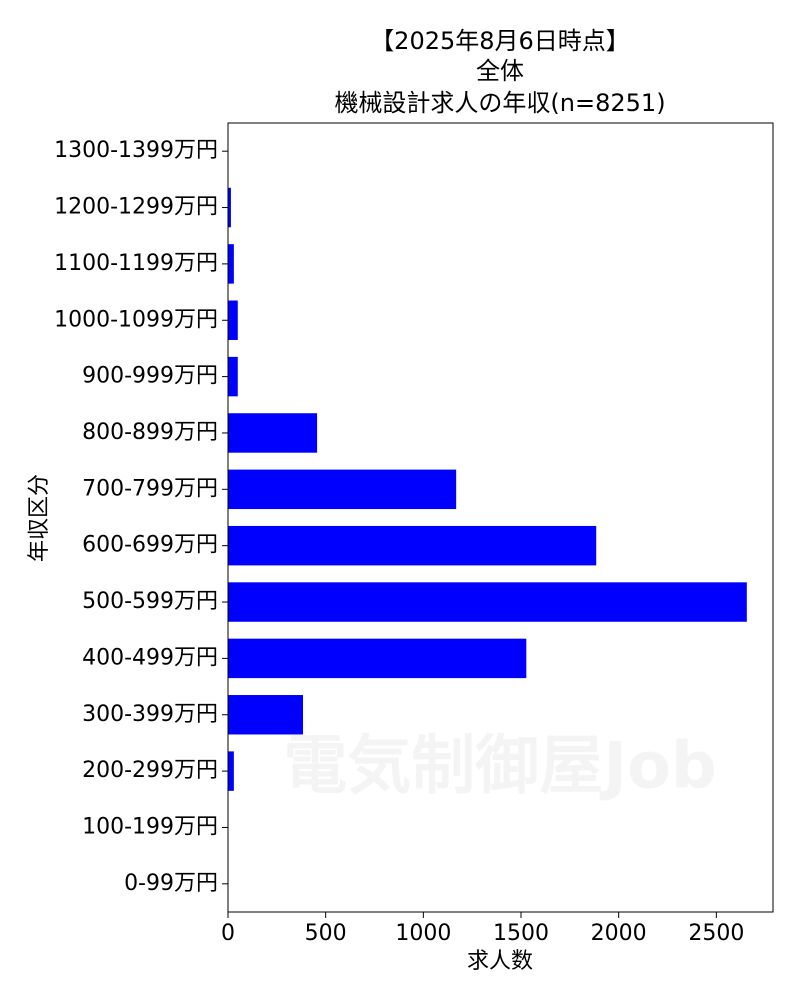 This screenshot has height=1000, width=800. What do you see at coordinates (150, 714) in the screenshot?
I see `y-tick-label: 300-399万円` at bounding box center [150, 714].